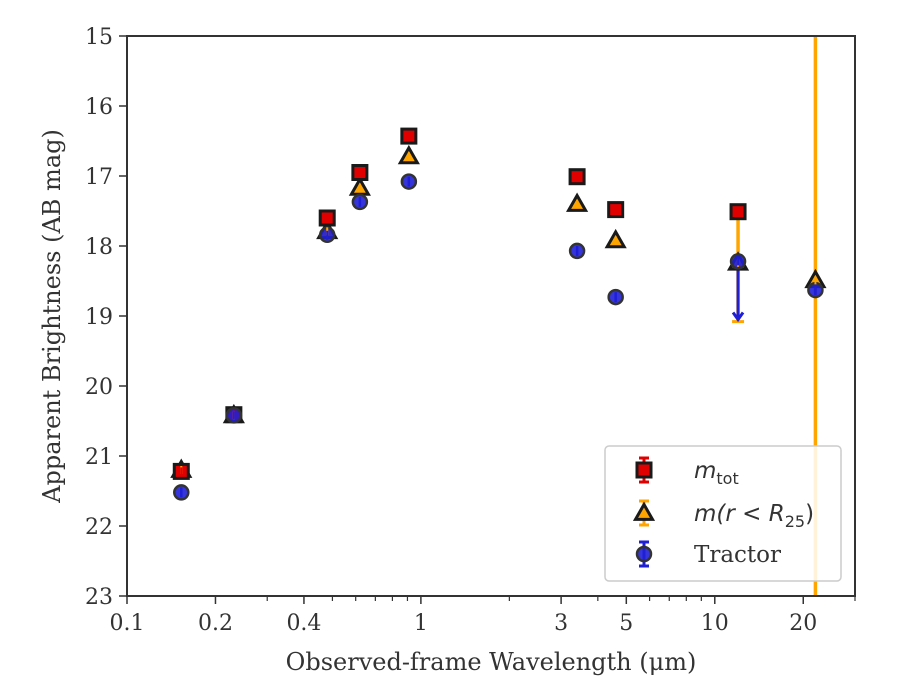 The height and width of the screenshot is (700, 900). What do you see at coordinates (99, 107) in the screenshot?
I see `y-tick-label: 16` at bounding box center [99, 107].